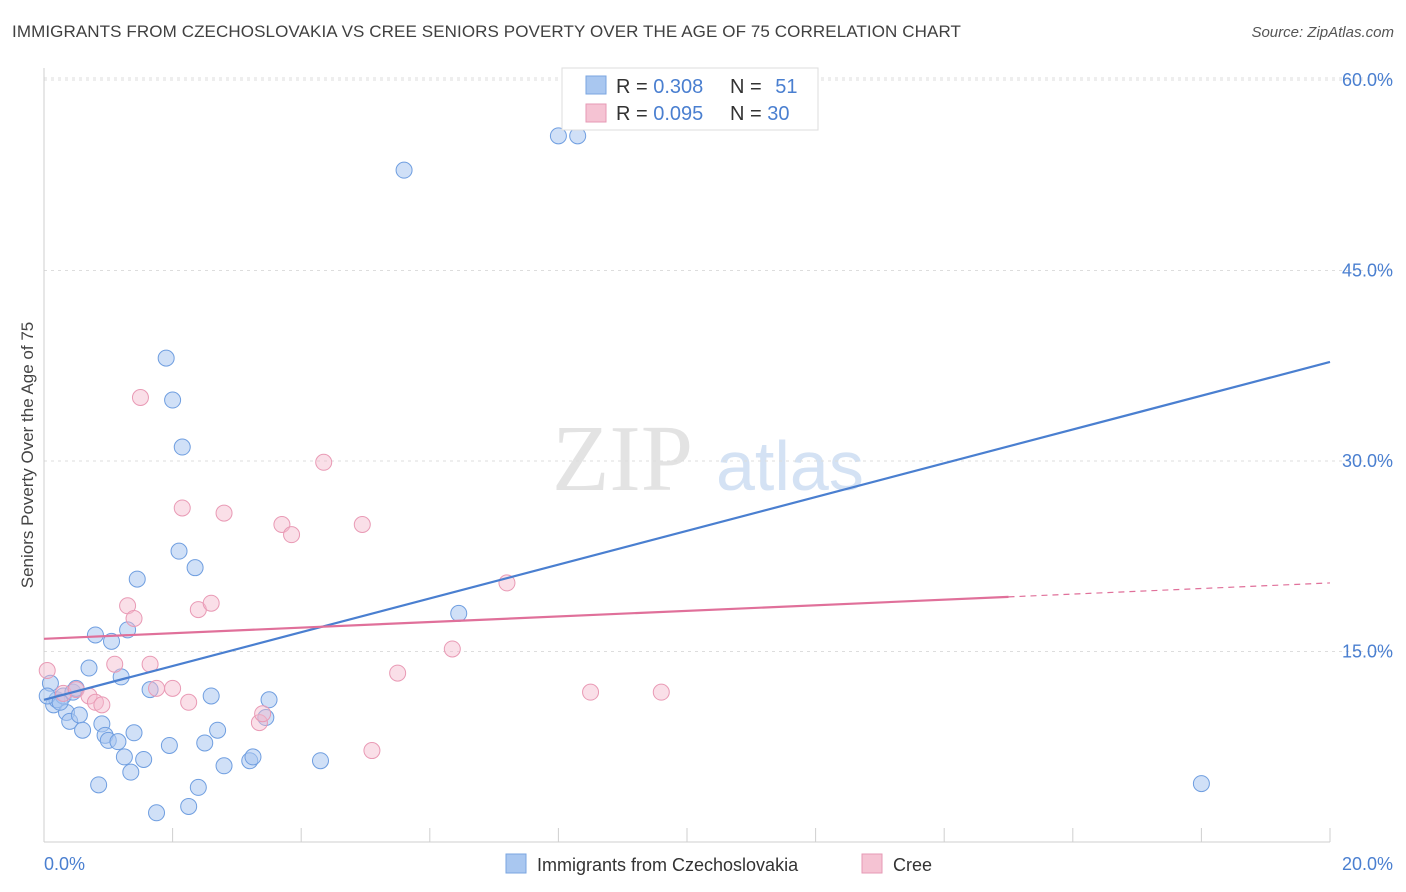  I want to click on source-label: Source: ZipAtlas.com, so click(1322, 32).